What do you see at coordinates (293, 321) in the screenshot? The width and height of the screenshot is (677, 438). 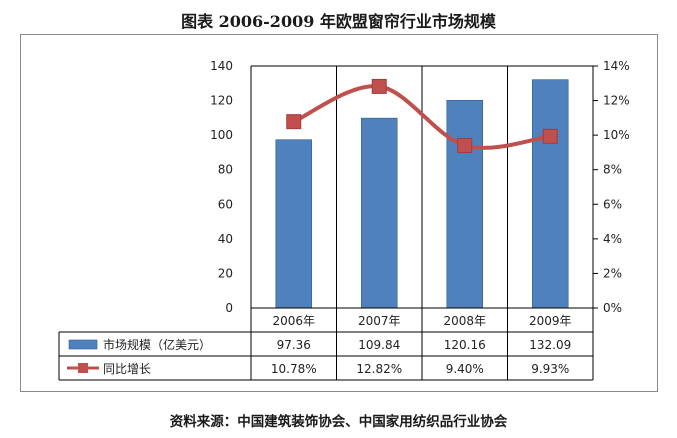 I see `x-tick-label: 2006年` at bounding box center [293, 321].